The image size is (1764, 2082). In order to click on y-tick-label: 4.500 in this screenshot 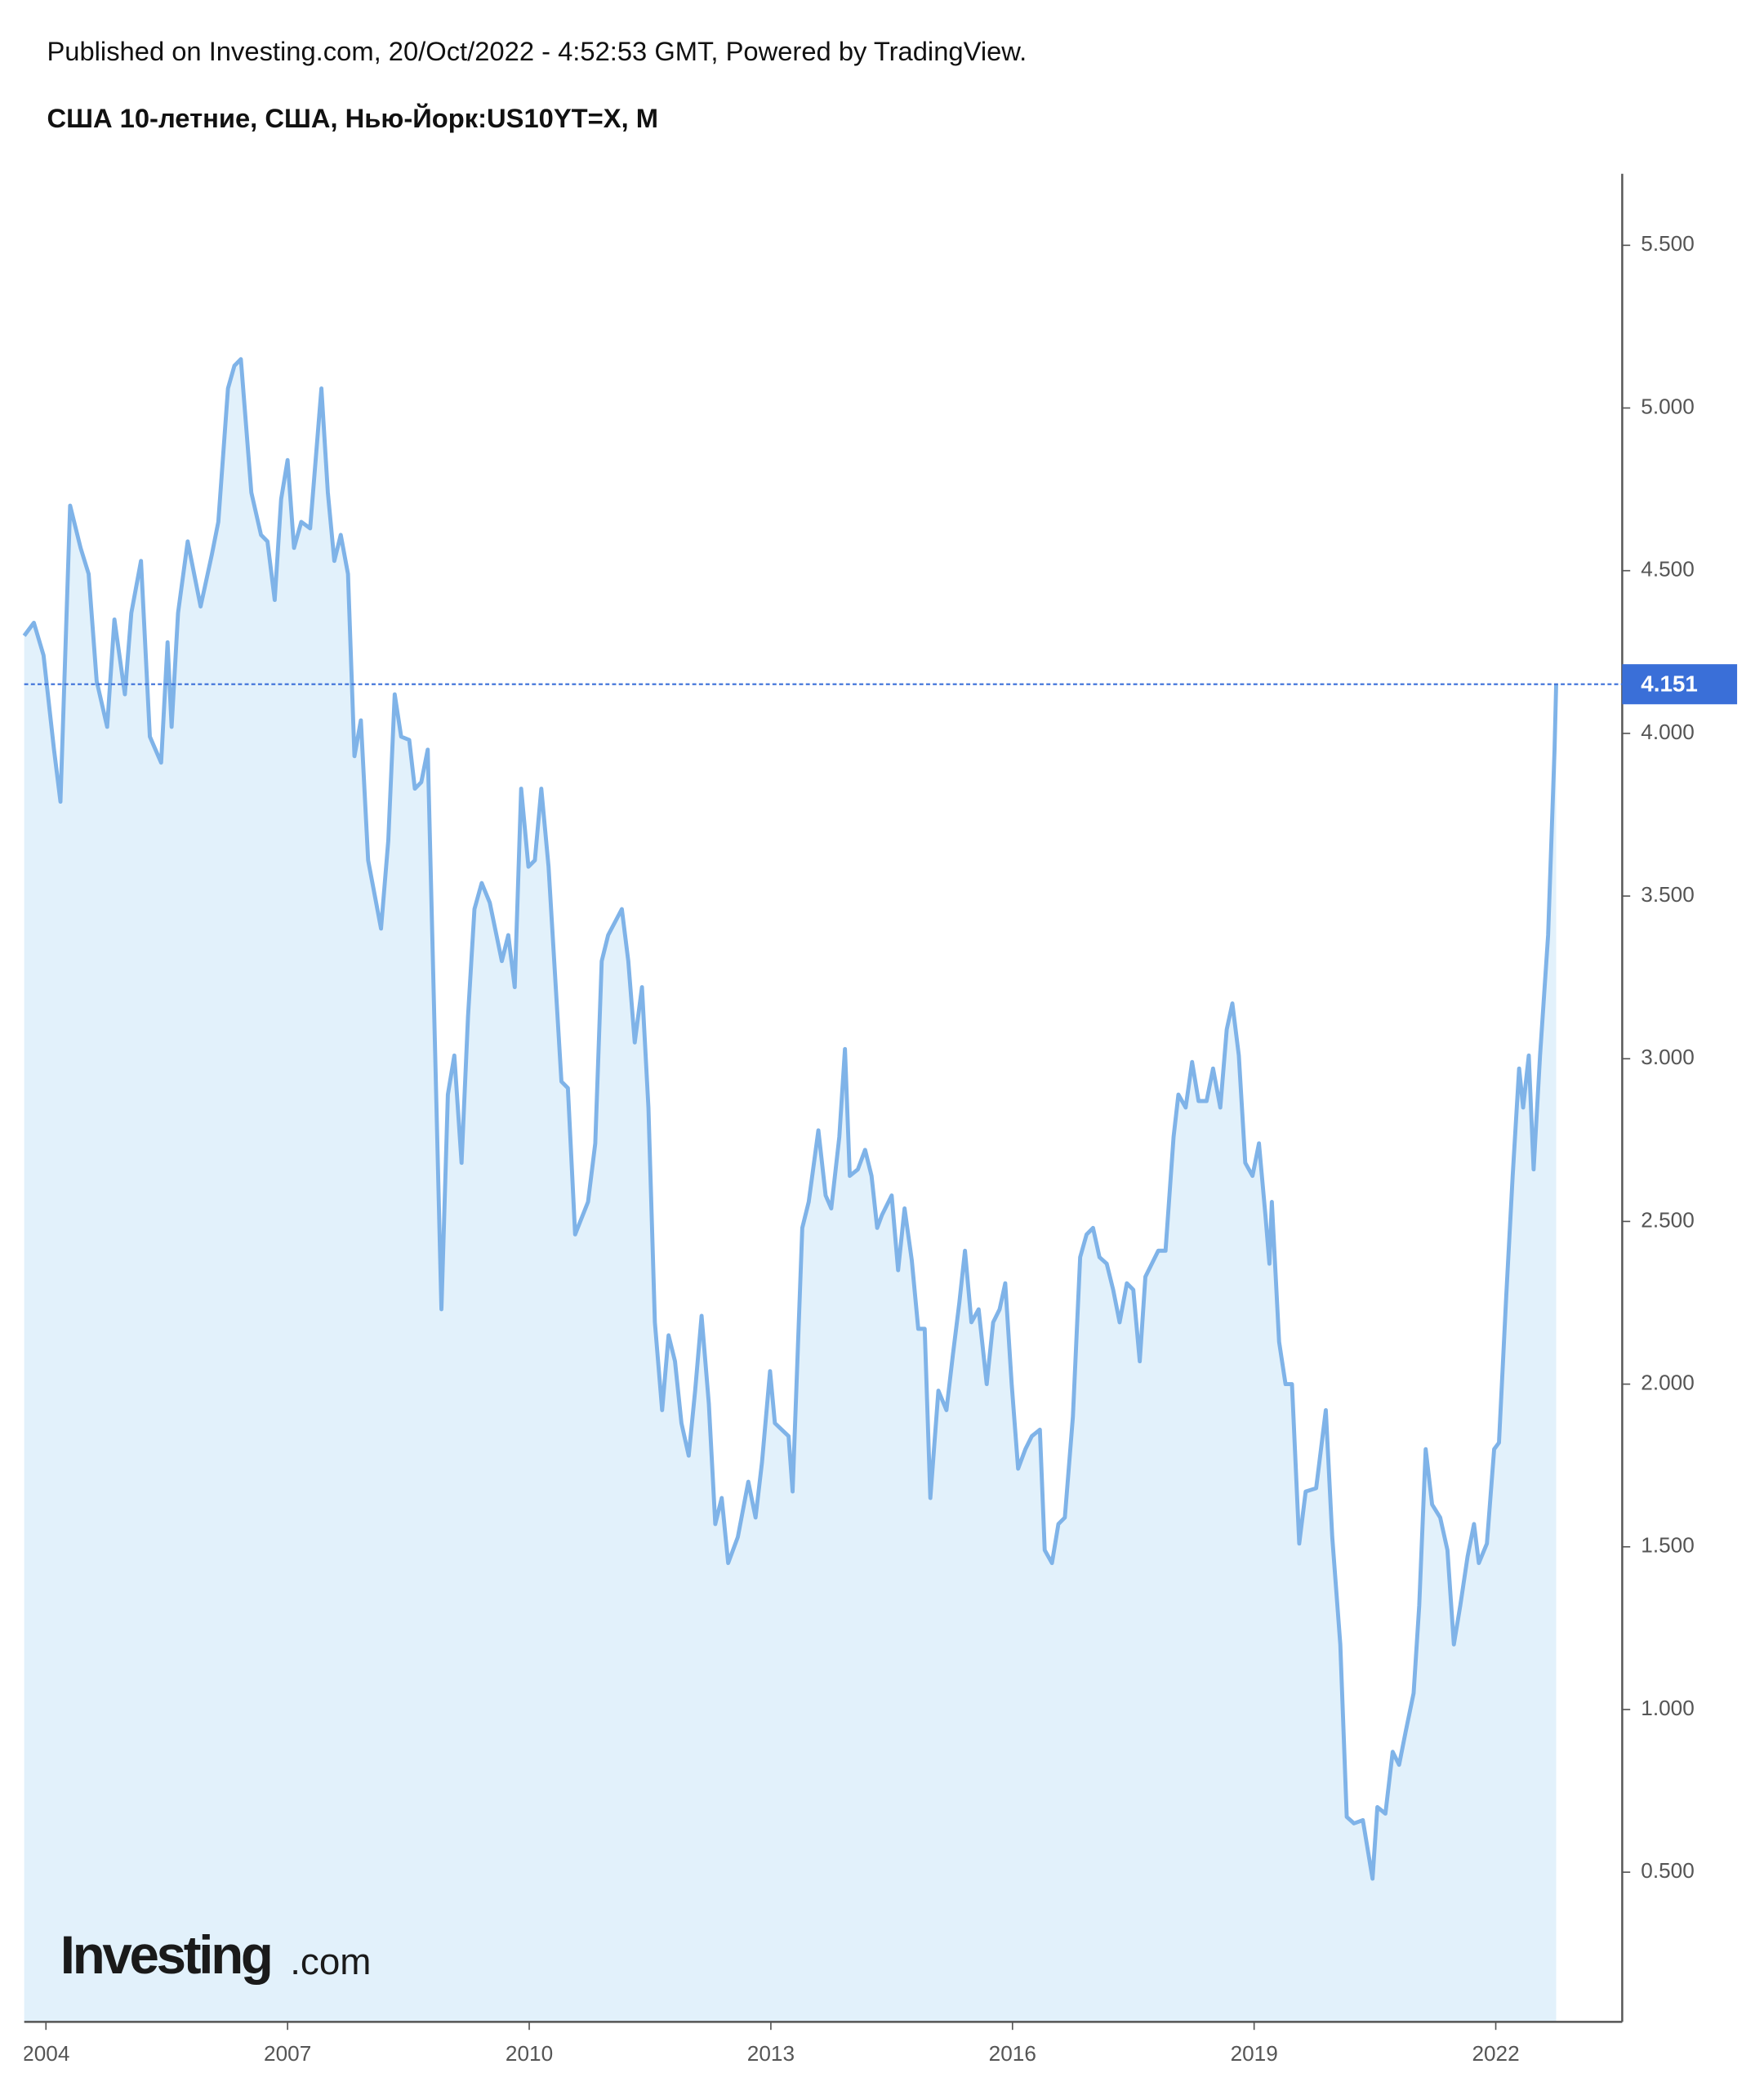, I will do `click(1667, 569)`.